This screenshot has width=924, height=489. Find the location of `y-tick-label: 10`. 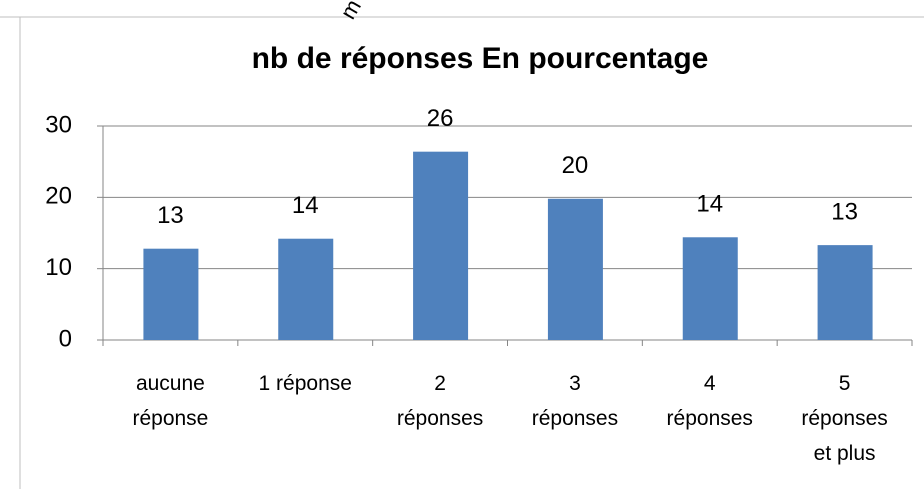

y-tick-label: 10 is located at coordinates (58, 267).